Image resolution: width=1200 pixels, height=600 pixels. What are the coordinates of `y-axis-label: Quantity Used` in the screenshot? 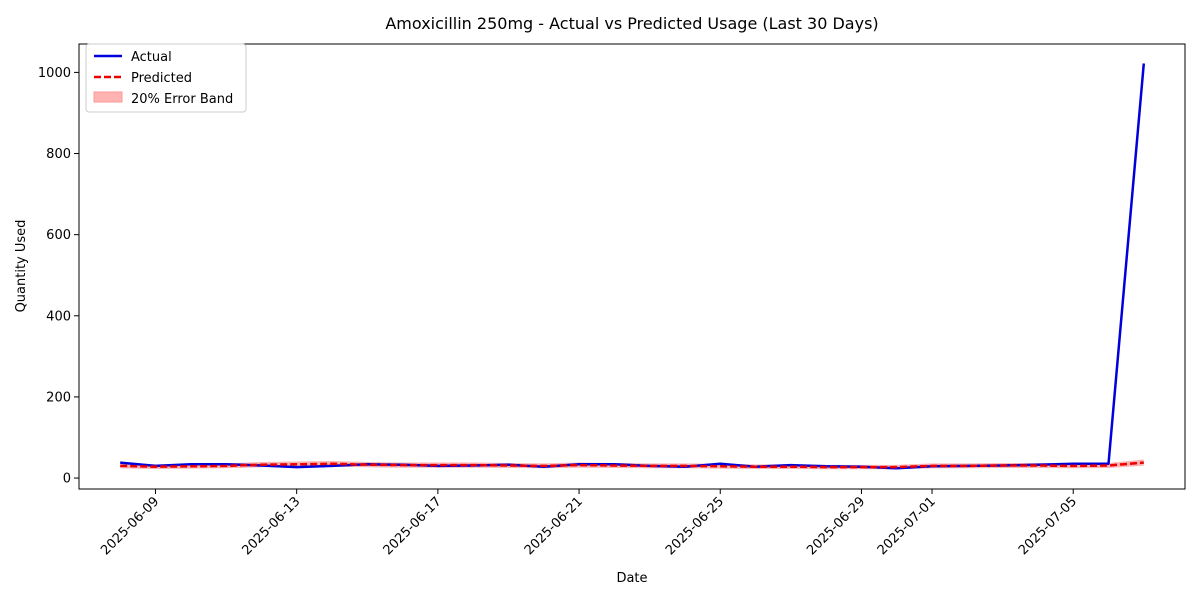 It's located at (21, 266).